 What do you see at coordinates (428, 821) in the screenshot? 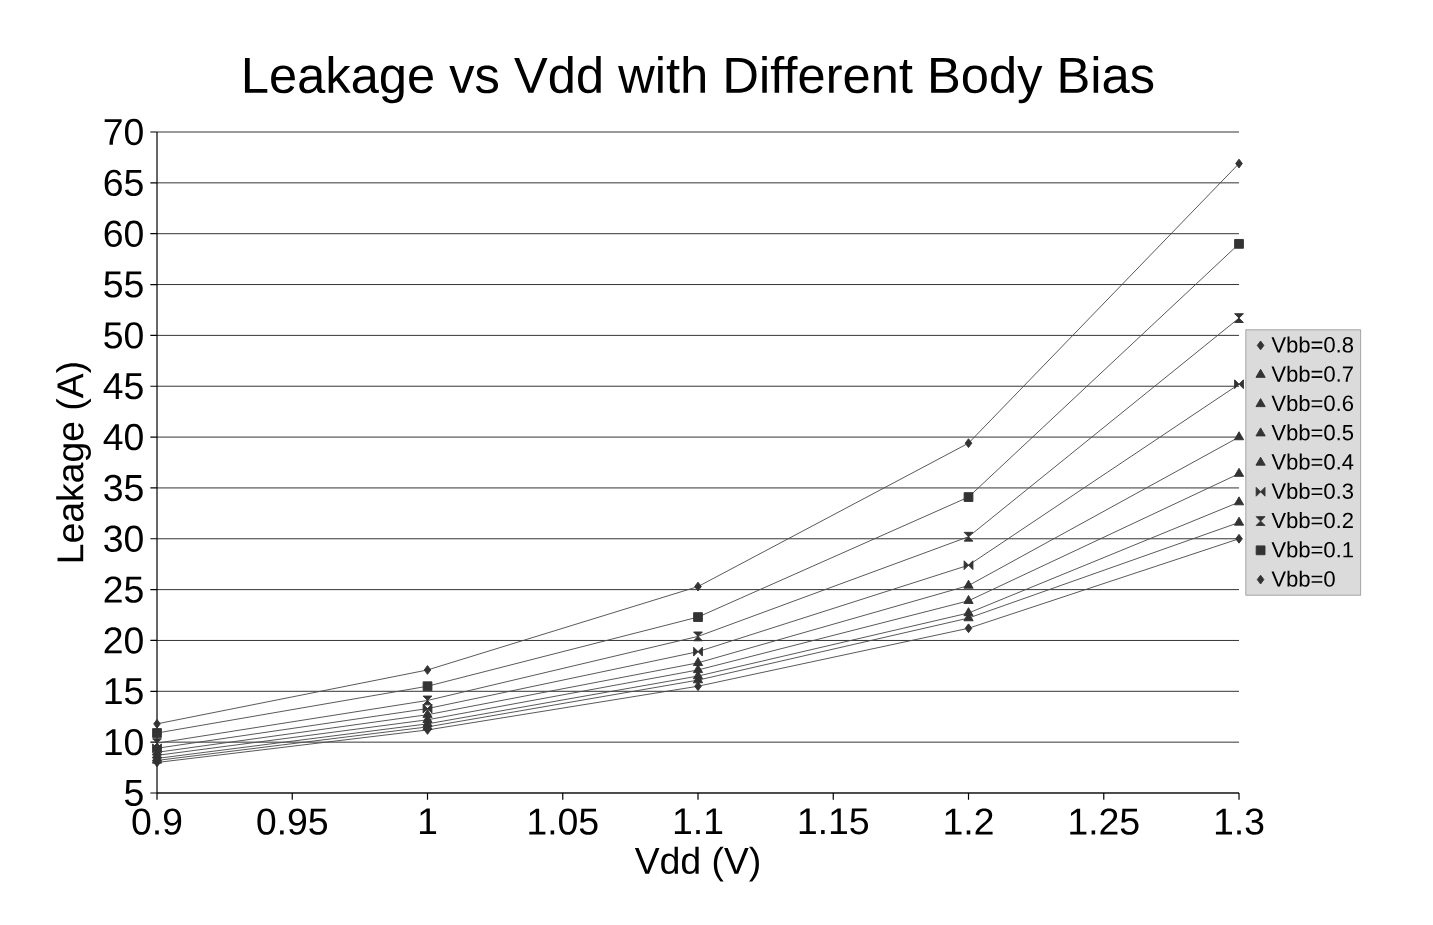
I see `x-tick-label: 1` at bounding box center [428, 821].